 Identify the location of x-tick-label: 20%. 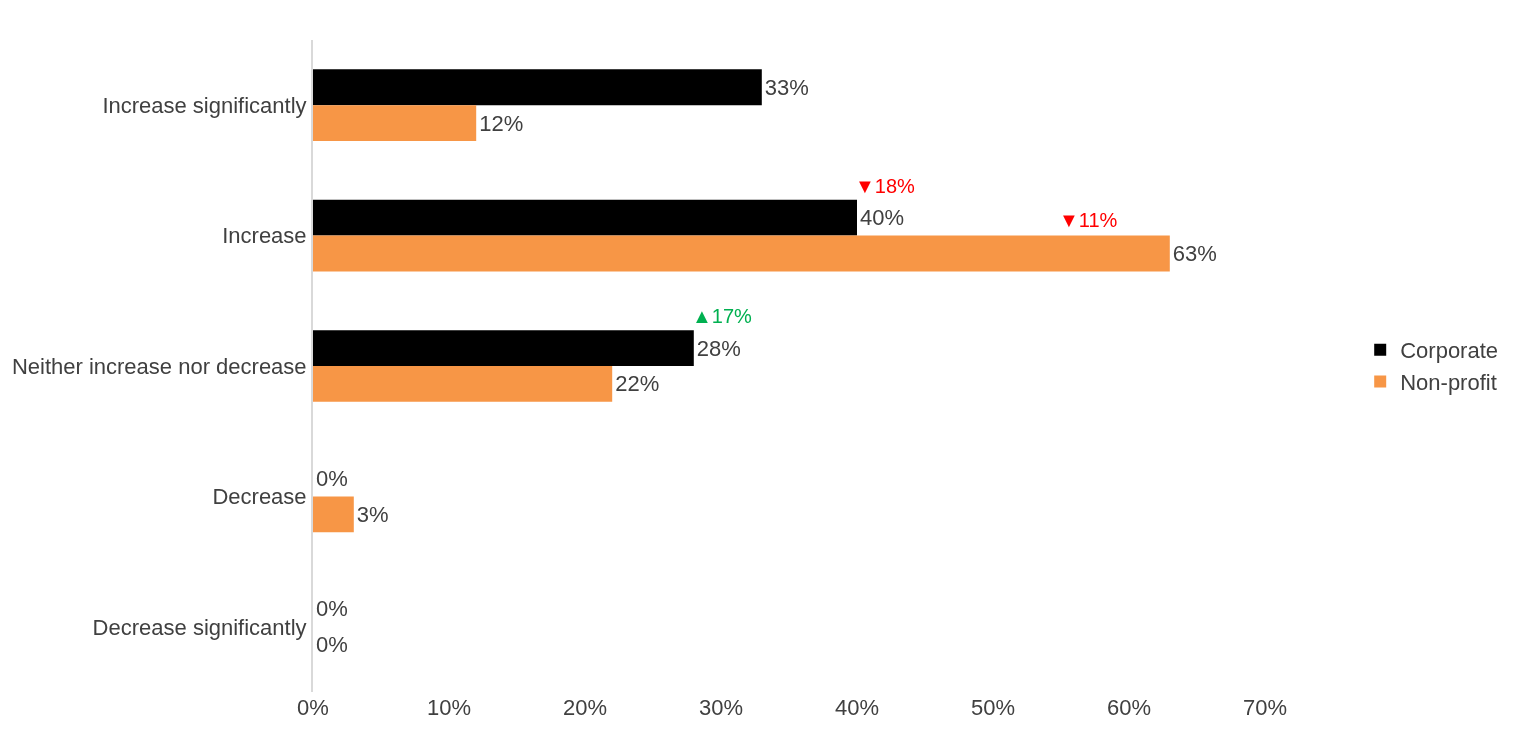
(585, 707).